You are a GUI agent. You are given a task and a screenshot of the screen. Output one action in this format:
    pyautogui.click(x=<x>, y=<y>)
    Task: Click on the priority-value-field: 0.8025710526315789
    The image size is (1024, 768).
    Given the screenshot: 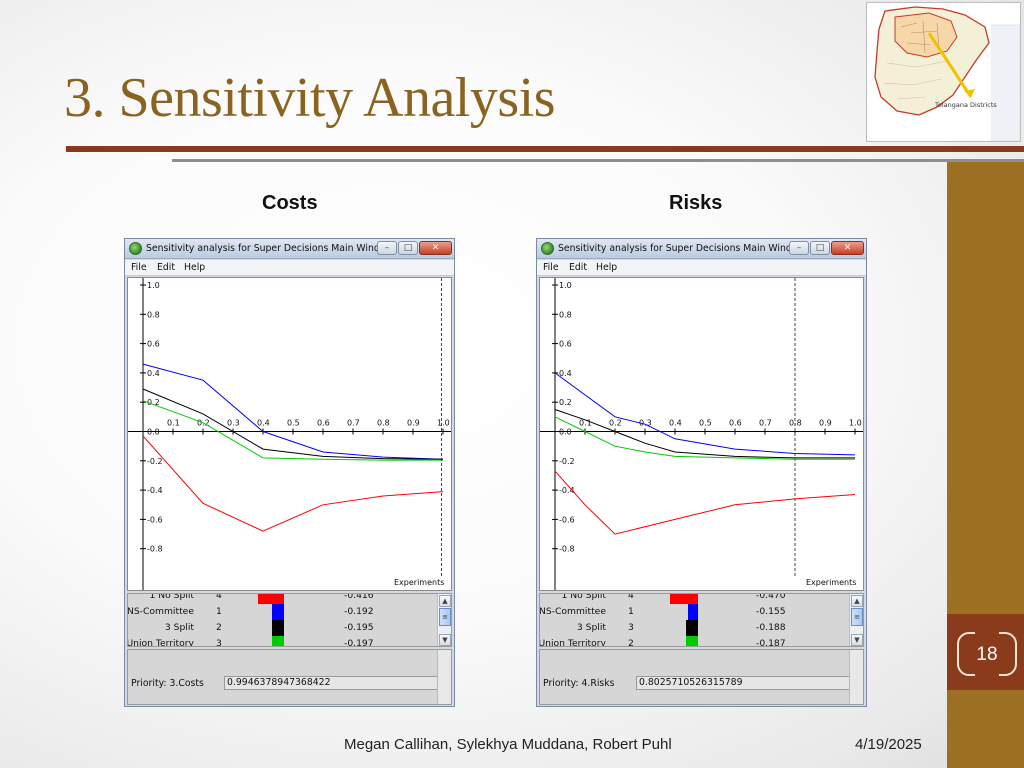 What is the action you would take?
    pyautogui.click(x=744, y=683)
    